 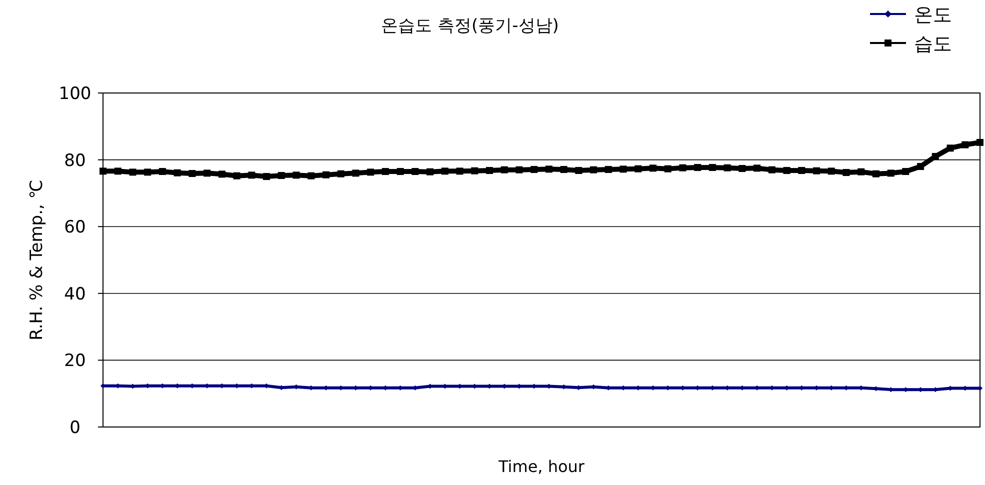 I want to click on y-tick-label: 60, so click(x=75, y=228).